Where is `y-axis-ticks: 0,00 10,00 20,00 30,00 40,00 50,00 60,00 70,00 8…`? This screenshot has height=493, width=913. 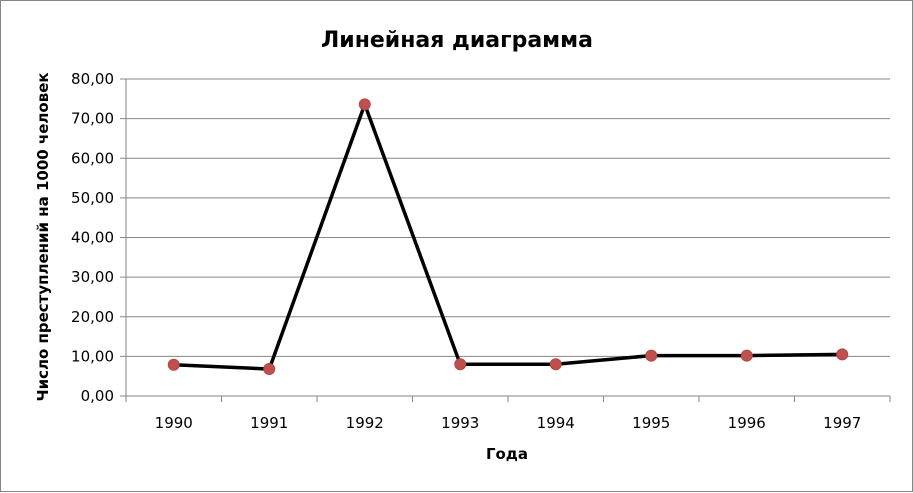
y-axis-ticks: 0,00 10,00 20,00 30,00 40,00 50,00 60,00 70,00 8… is located at coordinates (92, 237).